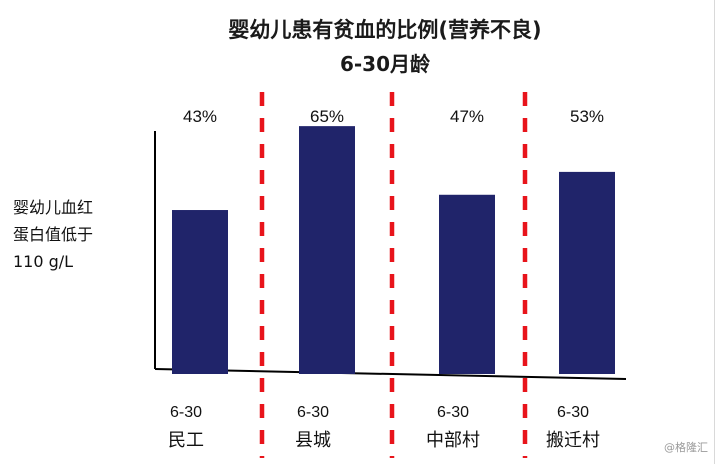 This screenshot has height=464, width=722. I want to click on x-tick-name-3: 搬迁村, so click(573, 440).